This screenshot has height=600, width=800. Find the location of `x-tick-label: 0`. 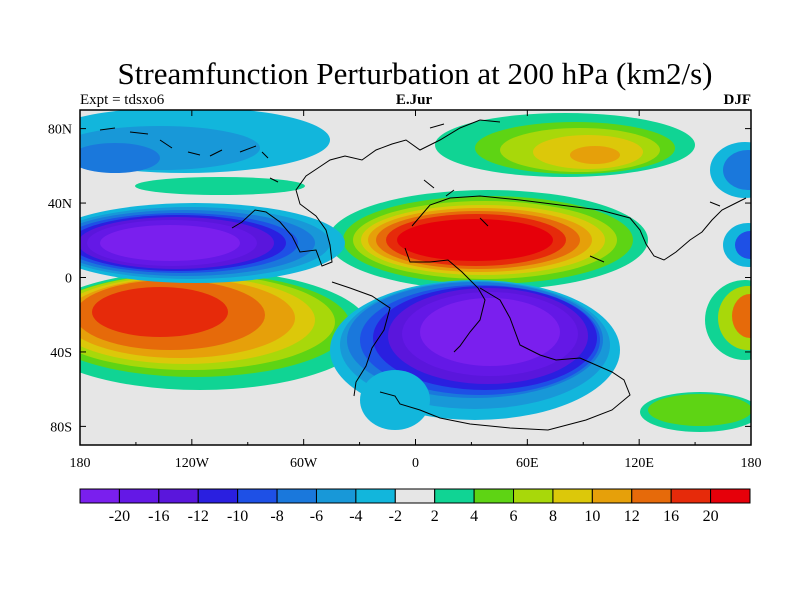

x-tick-label: 0 is located at coordinates (415, 463).